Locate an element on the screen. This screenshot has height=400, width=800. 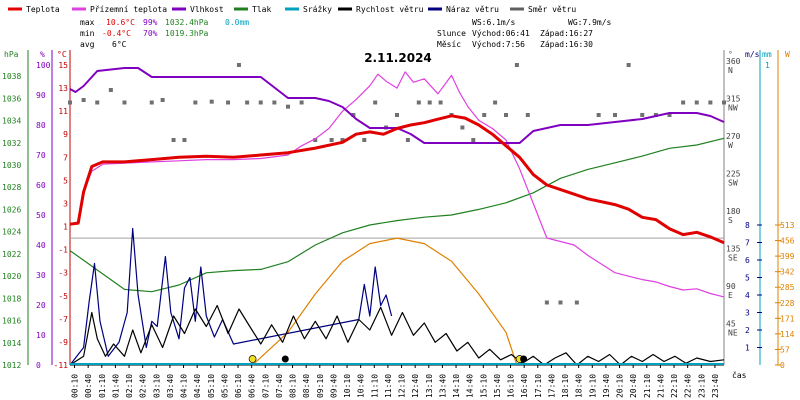
series-wind-speed is located at coordinates (397, 335).